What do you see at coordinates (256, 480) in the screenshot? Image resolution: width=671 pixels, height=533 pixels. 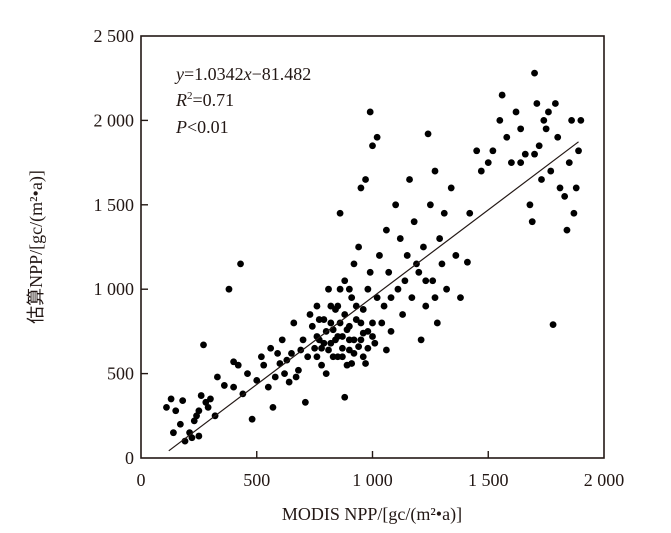 I see `x-tick-label: 500` at bounding box center [256, 480].